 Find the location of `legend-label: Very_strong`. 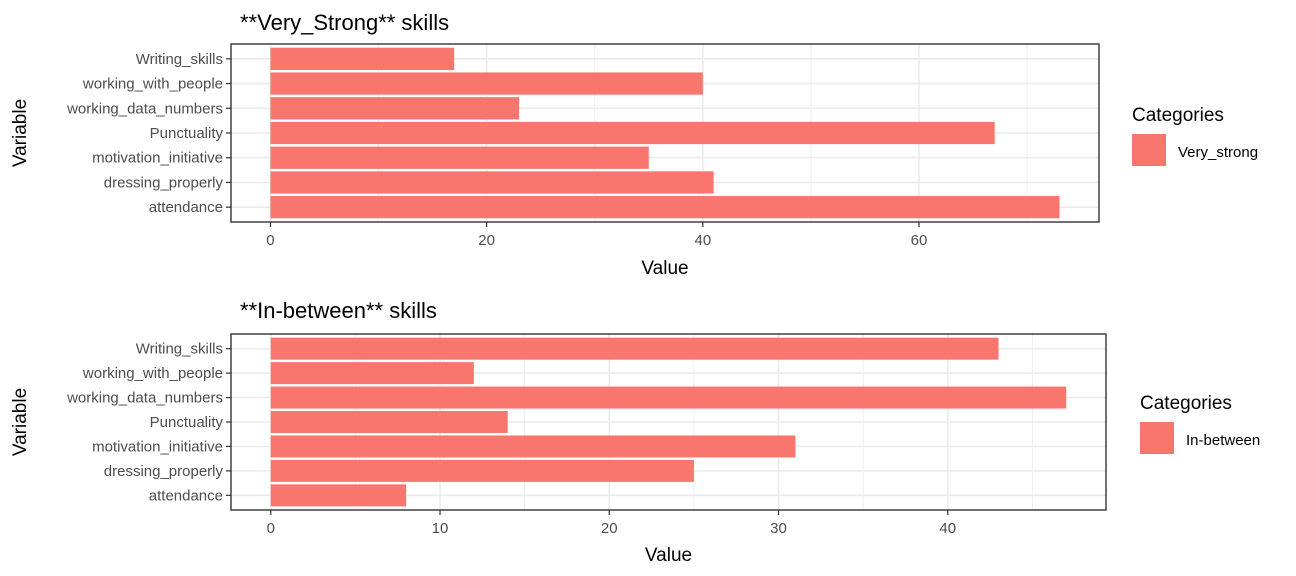

legend-label: Very_strong is located at coordinates (1218, 152).